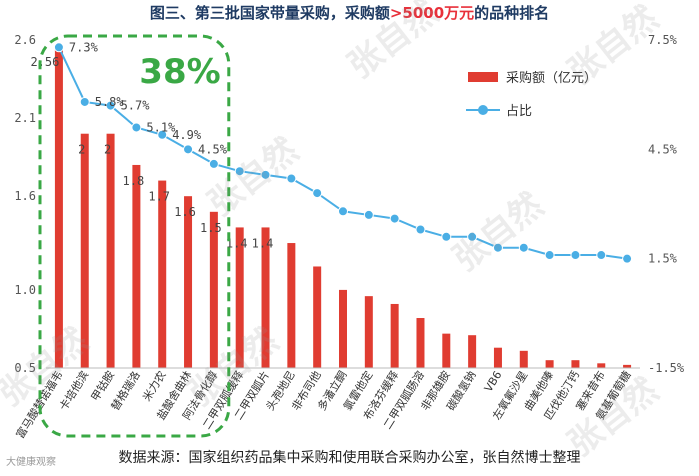 This screenshot has height=476, width=699. What do you see at coordinates (185, 212) in the screenshot?
I see `bar-data-label: 1.6` at bounding box center [185, 212].